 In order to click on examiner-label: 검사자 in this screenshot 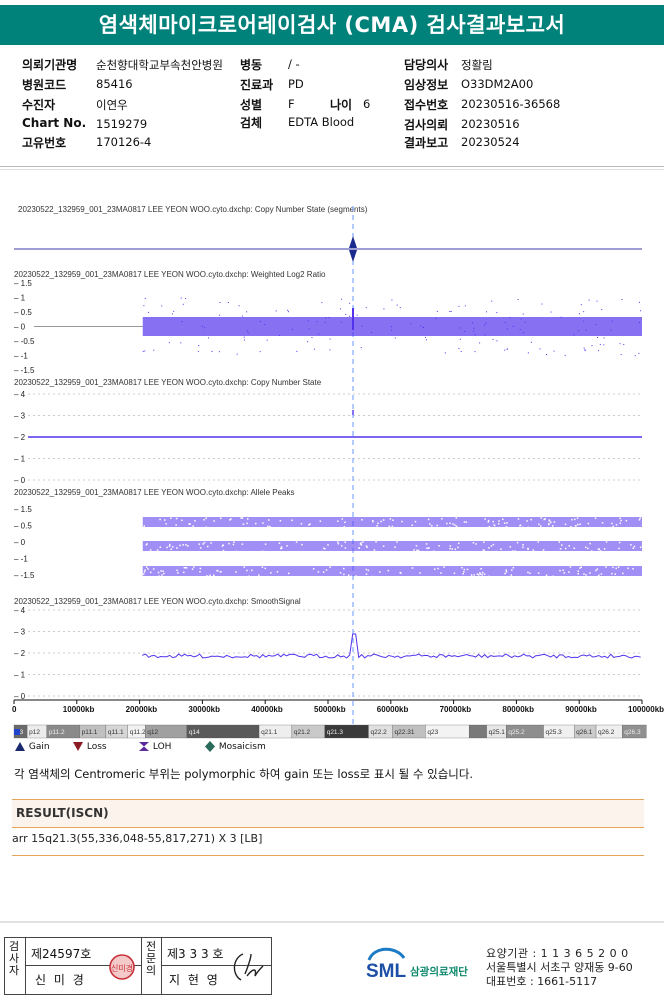, I will do `click(14, 958)`.